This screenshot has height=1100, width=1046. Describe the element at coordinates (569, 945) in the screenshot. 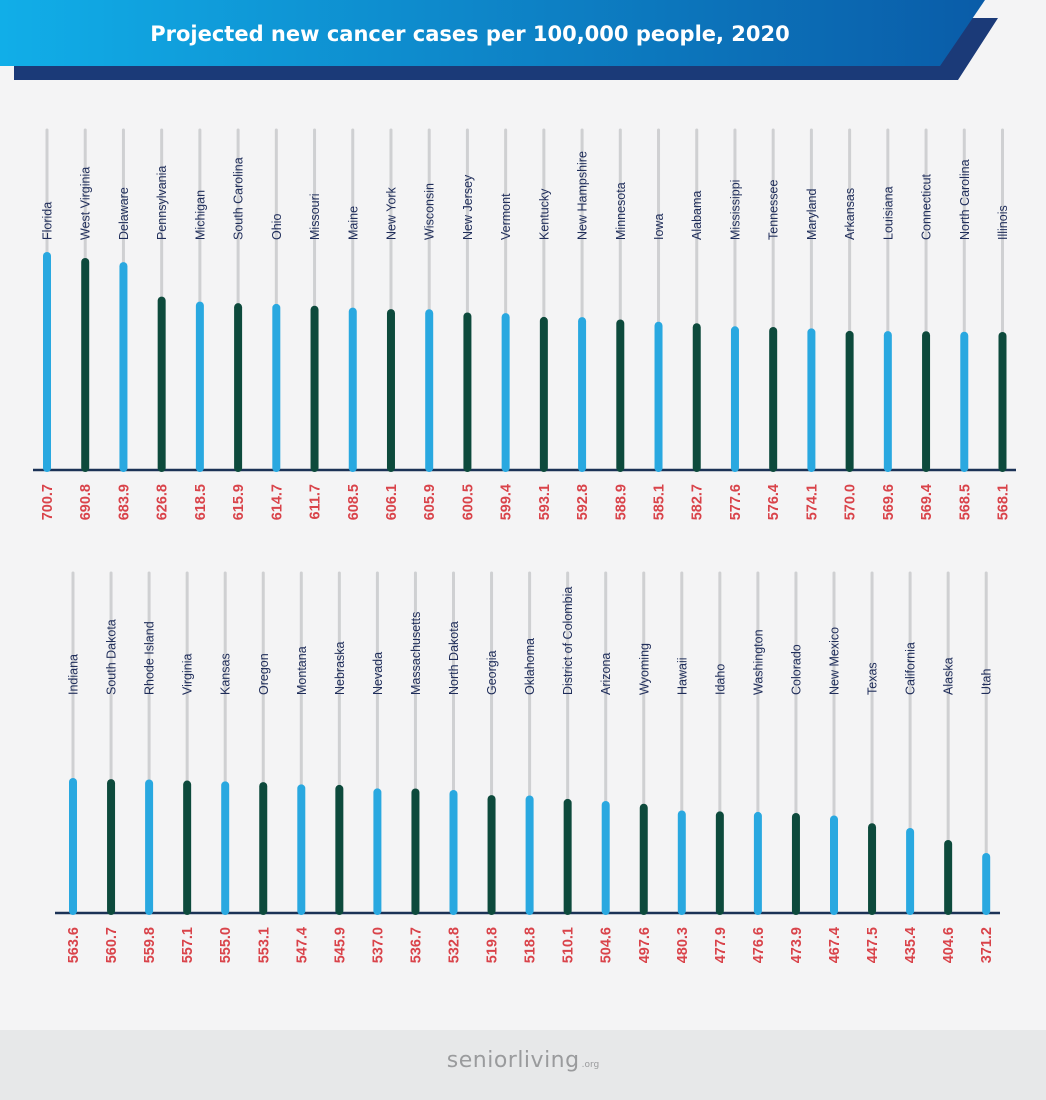

I see `value-label-district-of-colombia: 510.1` at that location.